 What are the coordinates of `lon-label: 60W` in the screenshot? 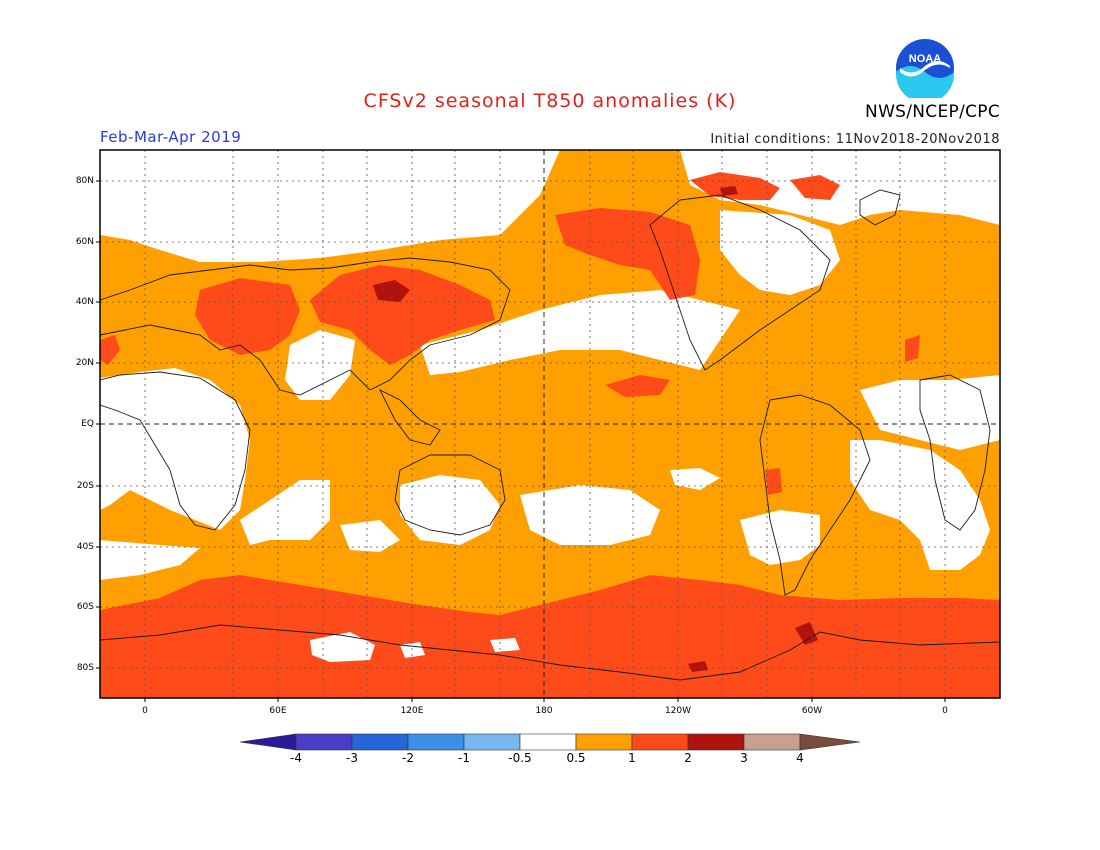 It's located at (812, 711).